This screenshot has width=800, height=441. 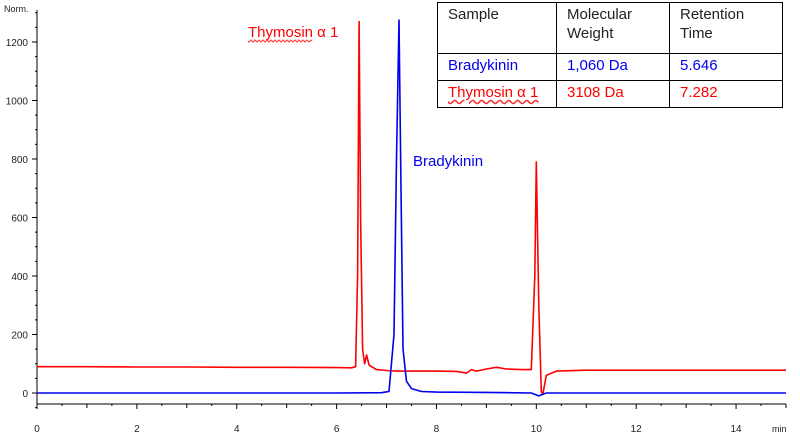 I want to click on header-sample: Sample, so click(x=497, y=28).